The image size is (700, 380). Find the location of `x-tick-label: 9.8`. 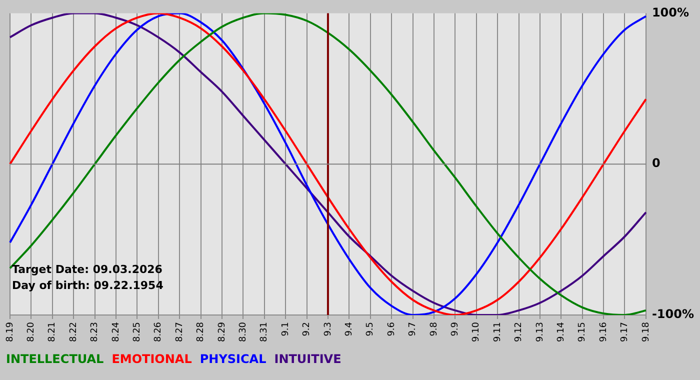

x-tick-label: 9.8 is located at coordinates (434, 329).